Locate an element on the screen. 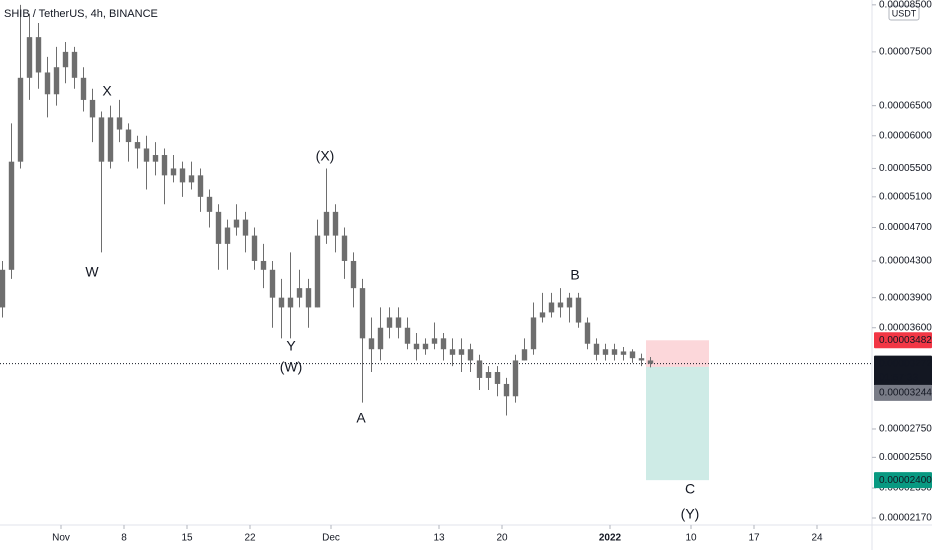 Image resolution: width=932 pixels, height=550 pixels. x-tick-label: 17 is located at coordinates (754, 538).